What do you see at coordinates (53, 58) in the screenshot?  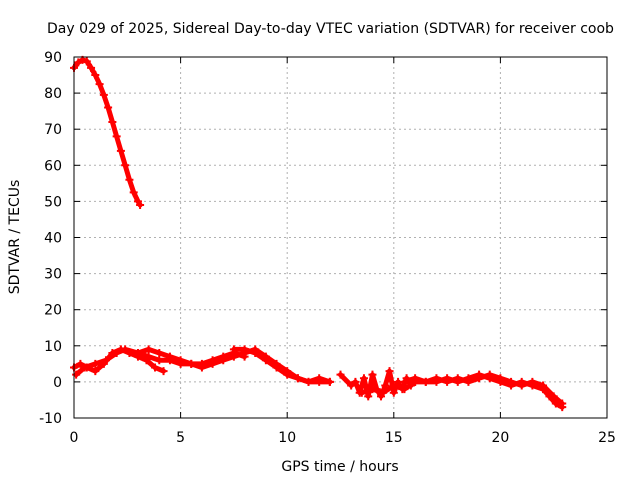 I see `y-tick-label: 90` at bounding box center [53, 58].